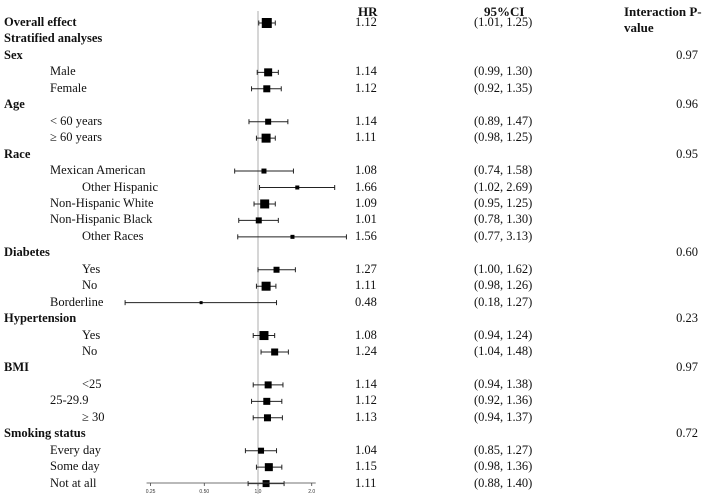 The image size is (728, 494). I want to click on ci-header: 95%CI, so click(504, 11).